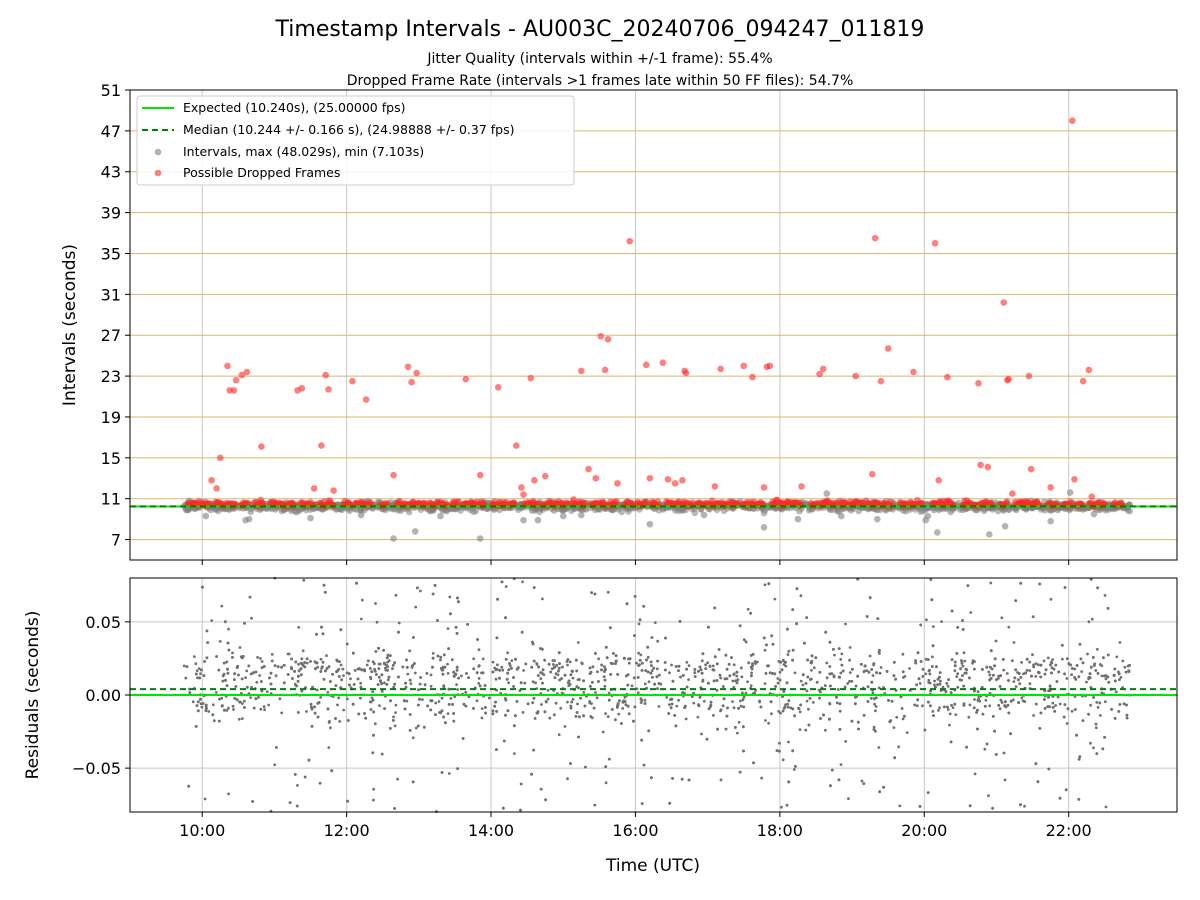  What do you see at coordinates (858, 511) in the screenshot?
I see `interval-point` at bounding box center [858, 511].